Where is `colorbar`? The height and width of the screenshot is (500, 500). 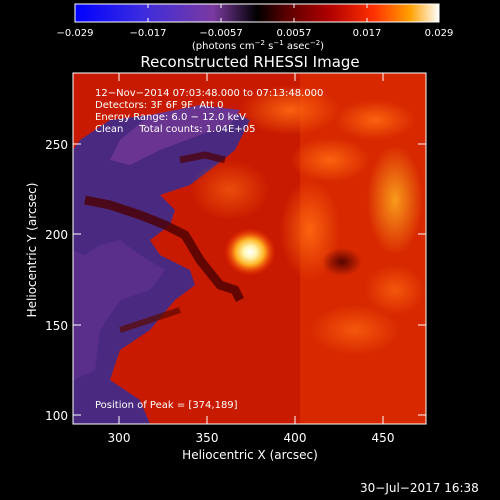
colorbar is located at coordinates (257, 13).